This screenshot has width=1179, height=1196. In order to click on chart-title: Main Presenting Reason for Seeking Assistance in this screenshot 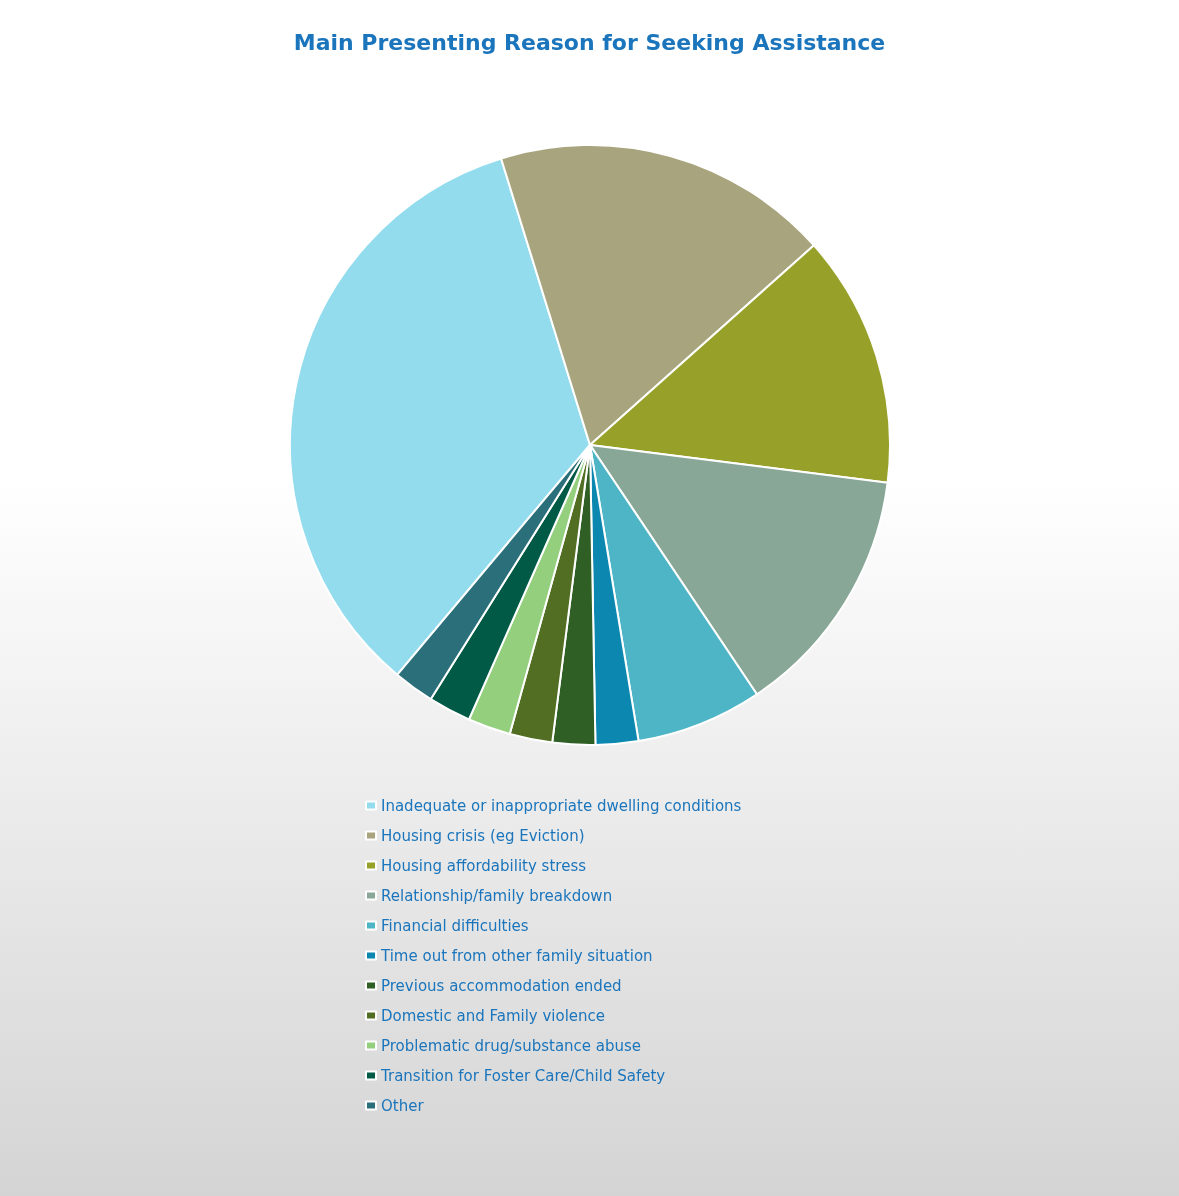, I will do `click(589, 42)`.